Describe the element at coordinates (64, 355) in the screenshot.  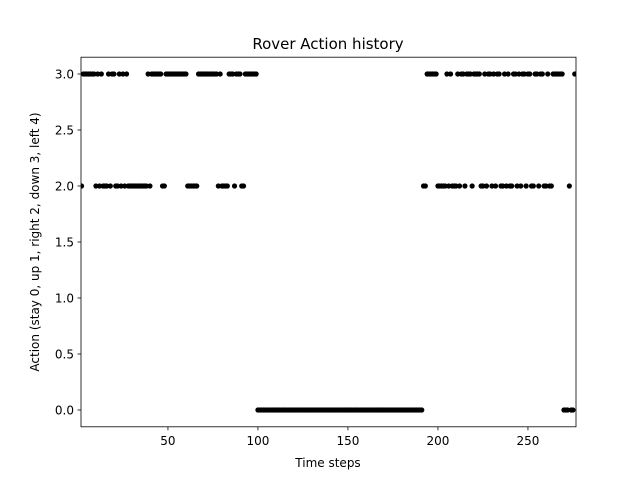
I see `y-tick-label: 0.5` at that location.